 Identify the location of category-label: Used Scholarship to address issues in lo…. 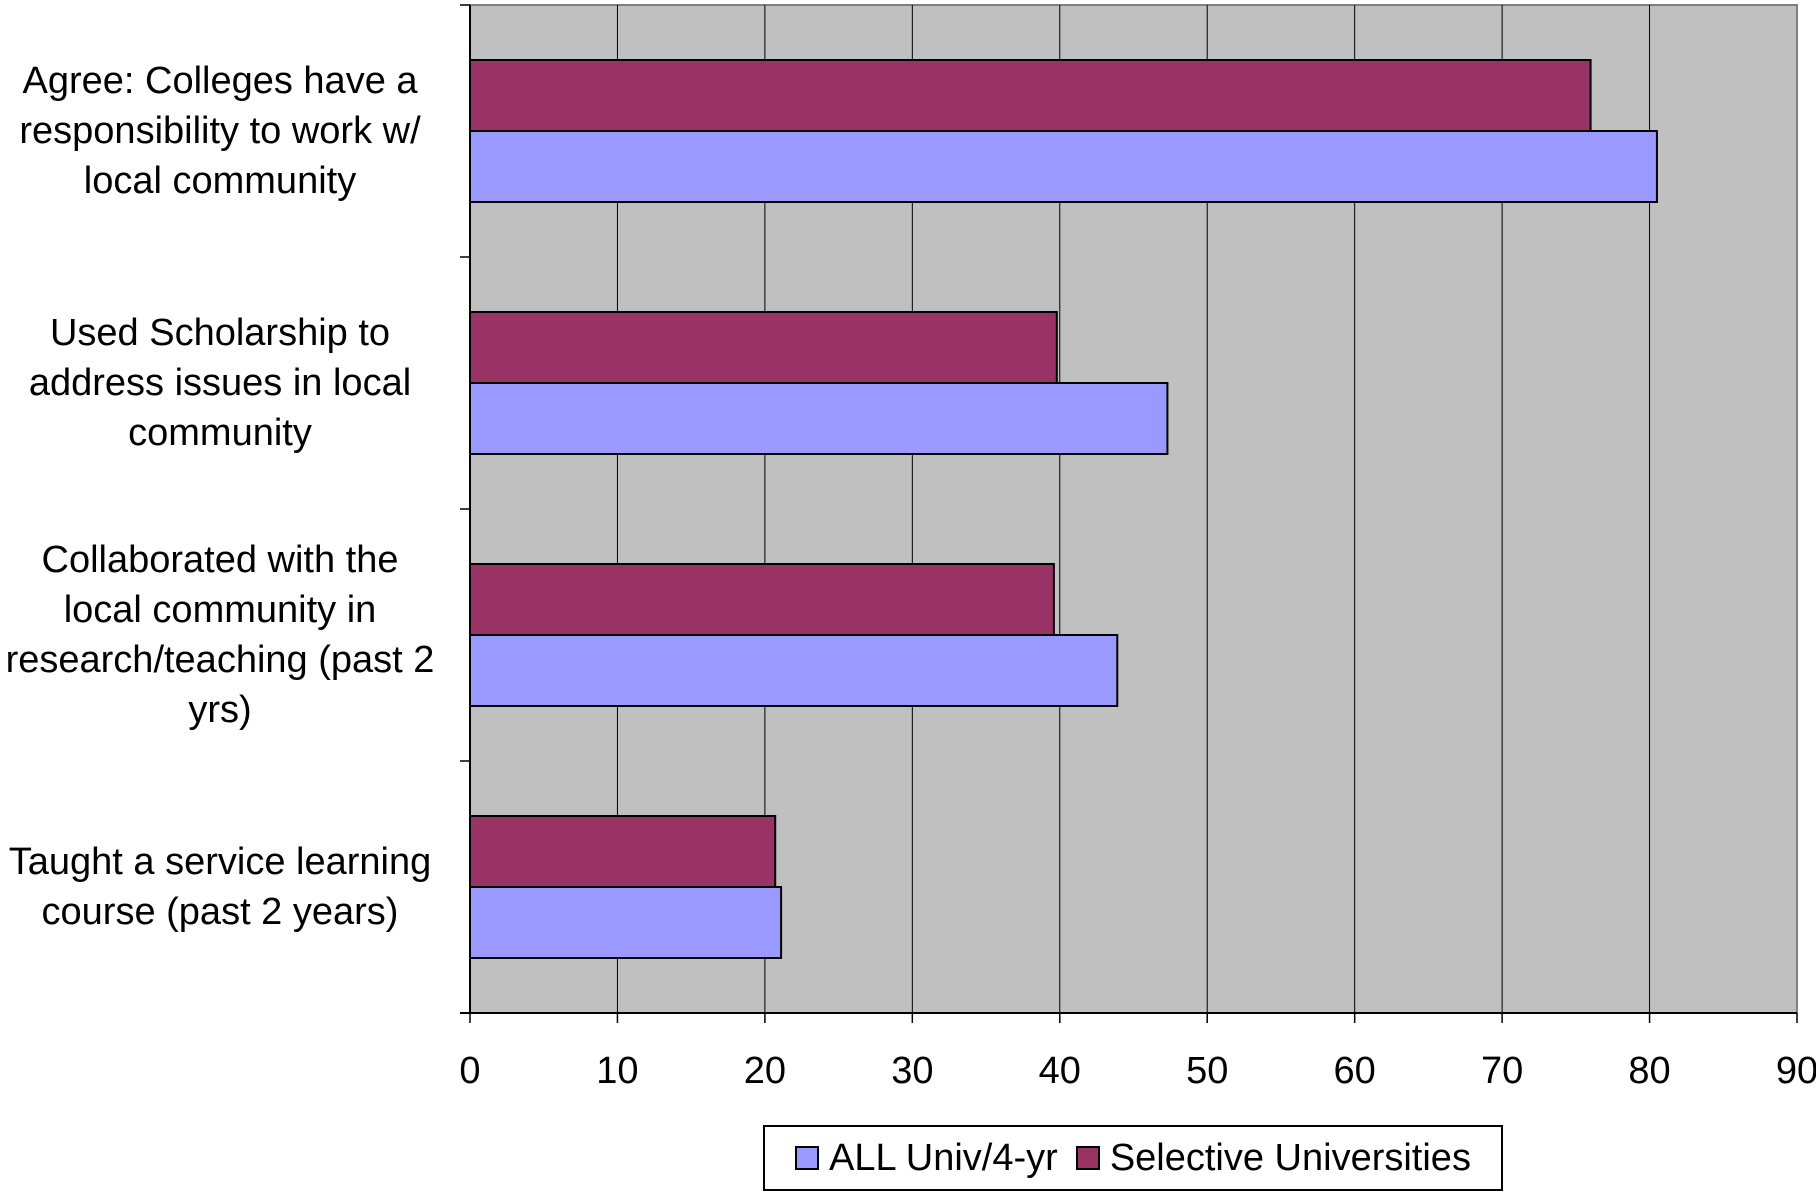
(220, 383).